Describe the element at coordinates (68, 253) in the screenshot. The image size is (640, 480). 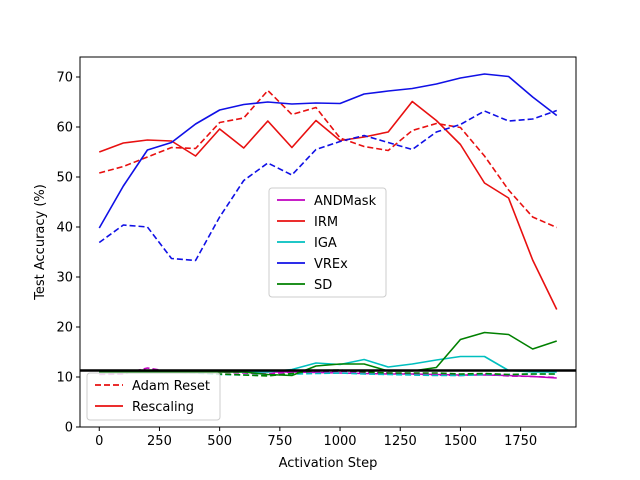
I see `y-axis-ticks: 0 10 20 30 40 50 60 70` at that location.